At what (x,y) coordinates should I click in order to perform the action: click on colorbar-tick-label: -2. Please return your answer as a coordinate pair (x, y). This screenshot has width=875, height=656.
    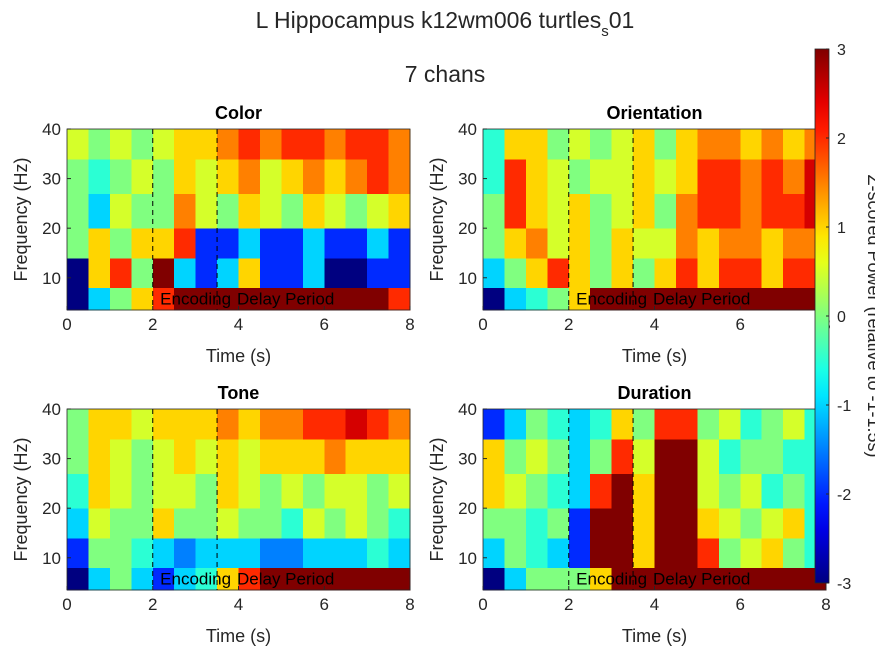
    Looking at the image, I should click on (844, 495).